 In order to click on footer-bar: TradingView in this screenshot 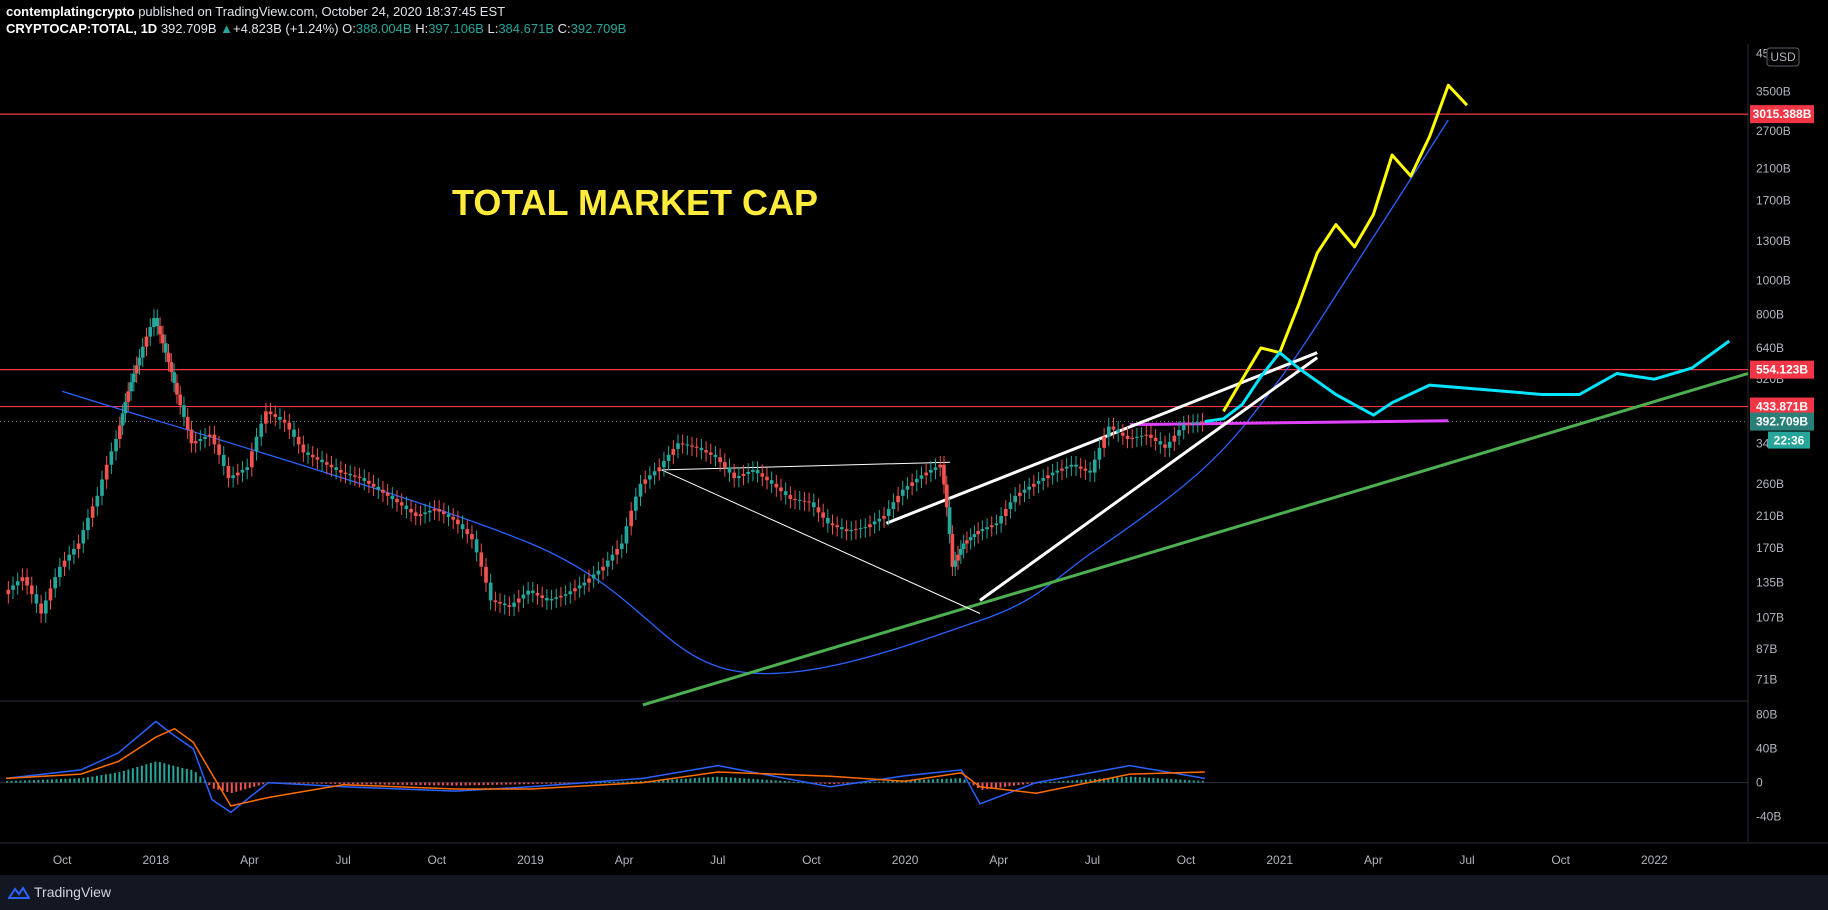, I will do `click(914, 892)`.